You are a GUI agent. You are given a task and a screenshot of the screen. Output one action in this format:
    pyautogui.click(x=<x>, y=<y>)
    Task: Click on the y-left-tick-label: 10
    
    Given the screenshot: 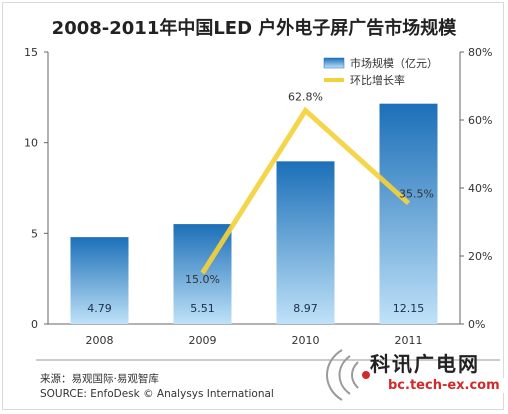 What is the action you would take?
    pyautogui.click(x=31, y=143)
    